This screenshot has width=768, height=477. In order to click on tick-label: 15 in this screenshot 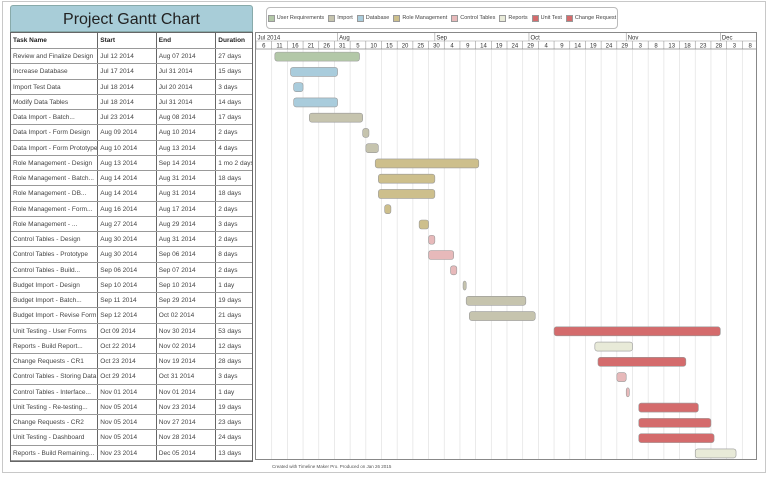, I will do `click(389, 47)`.